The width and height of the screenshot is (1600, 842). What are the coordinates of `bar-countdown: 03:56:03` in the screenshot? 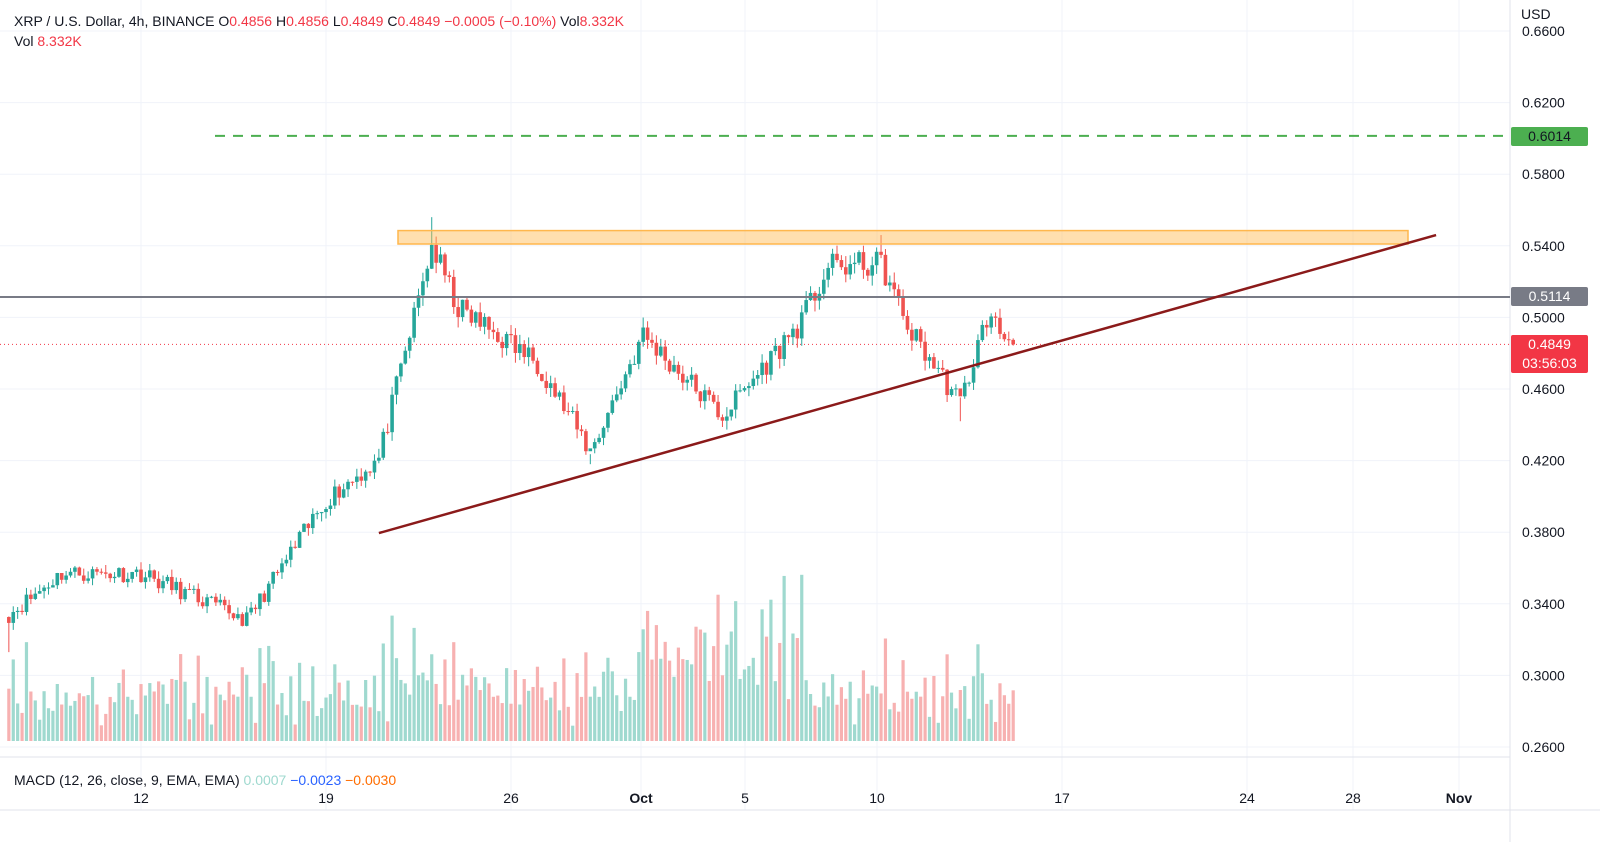 It's located at (1549, 363).